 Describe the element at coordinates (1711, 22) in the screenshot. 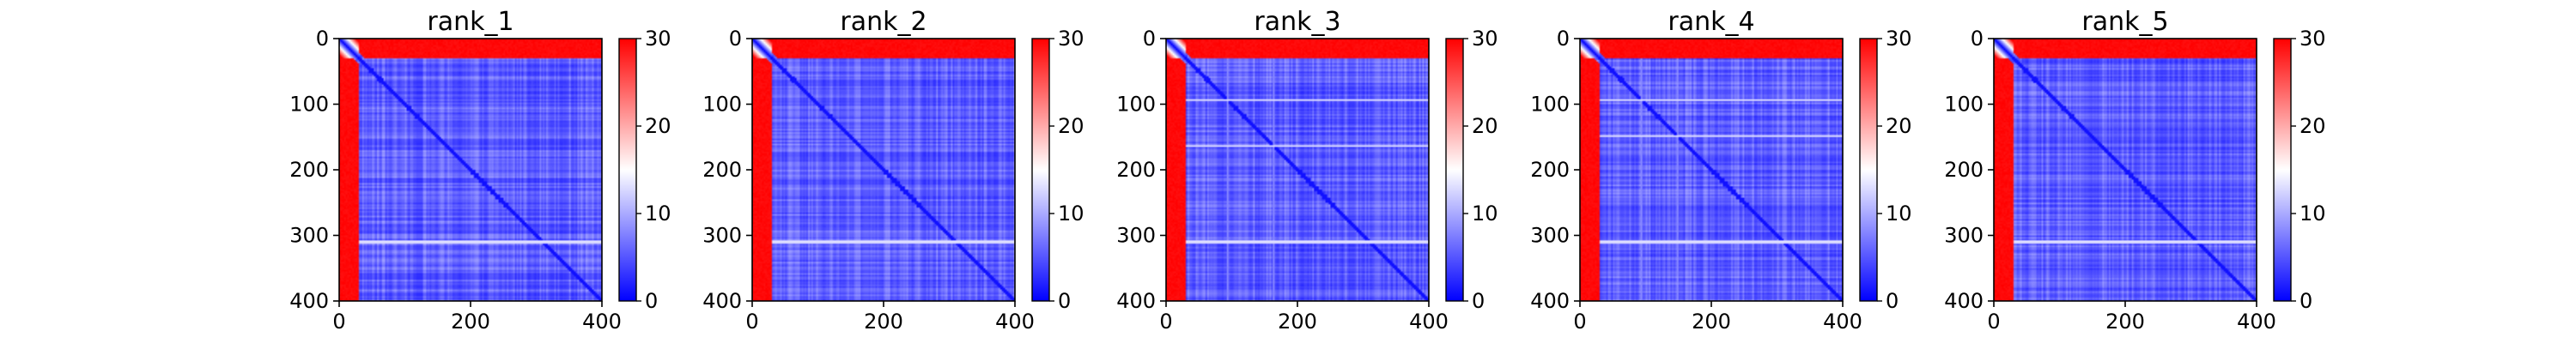

I see `chart-title: rank_4` at that location.